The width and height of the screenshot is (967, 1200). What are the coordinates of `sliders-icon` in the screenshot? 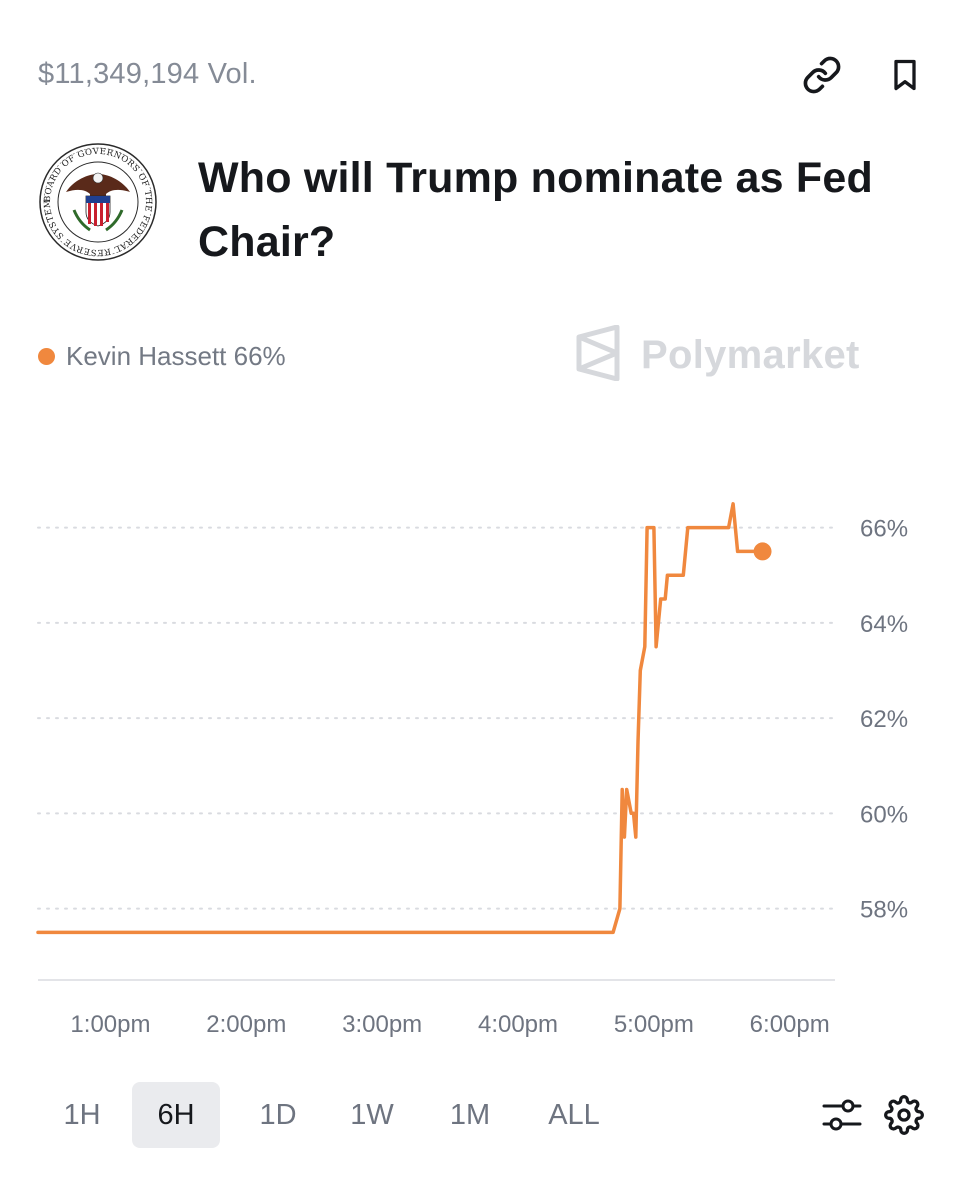 It's located at (842, 1115).